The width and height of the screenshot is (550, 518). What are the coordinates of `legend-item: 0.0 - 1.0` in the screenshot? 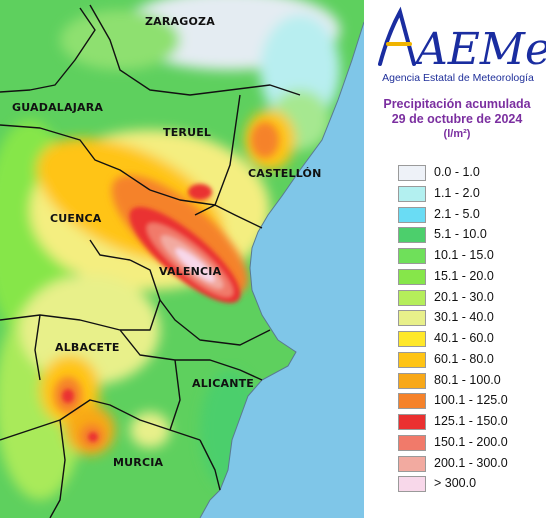 It's located at (473, 173).